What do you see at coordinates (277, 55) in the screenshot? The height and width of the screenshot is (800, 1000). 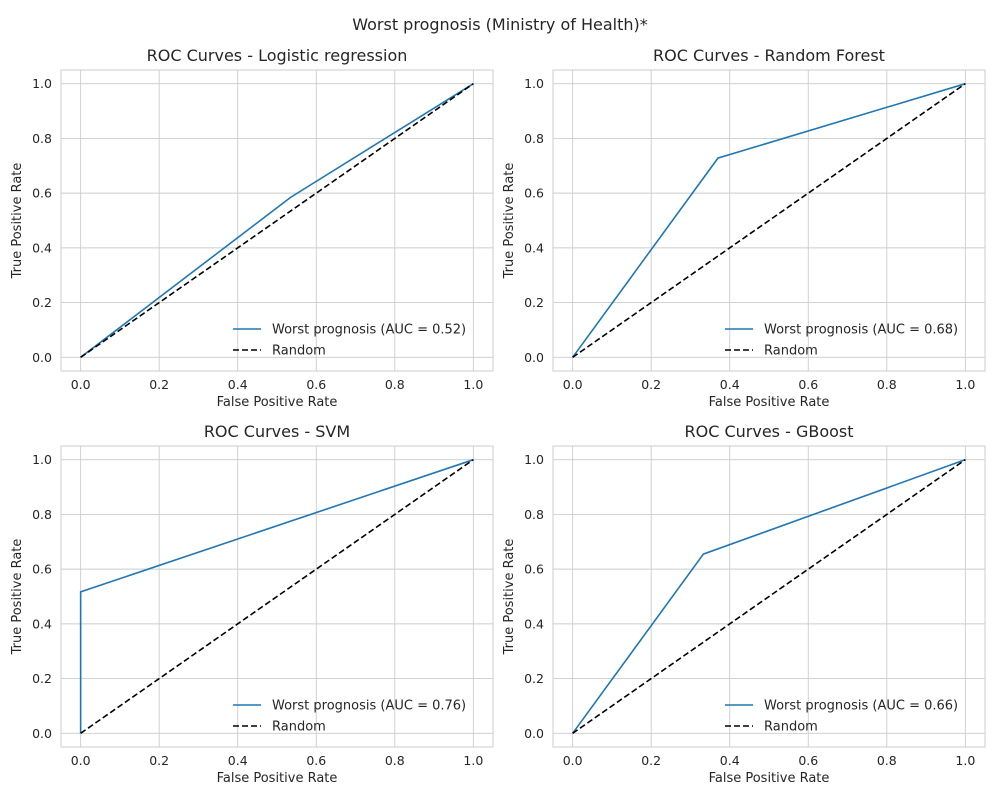 I see `panel-title: ROC Curves - Logistic regression` at bounding box center [277, 55].